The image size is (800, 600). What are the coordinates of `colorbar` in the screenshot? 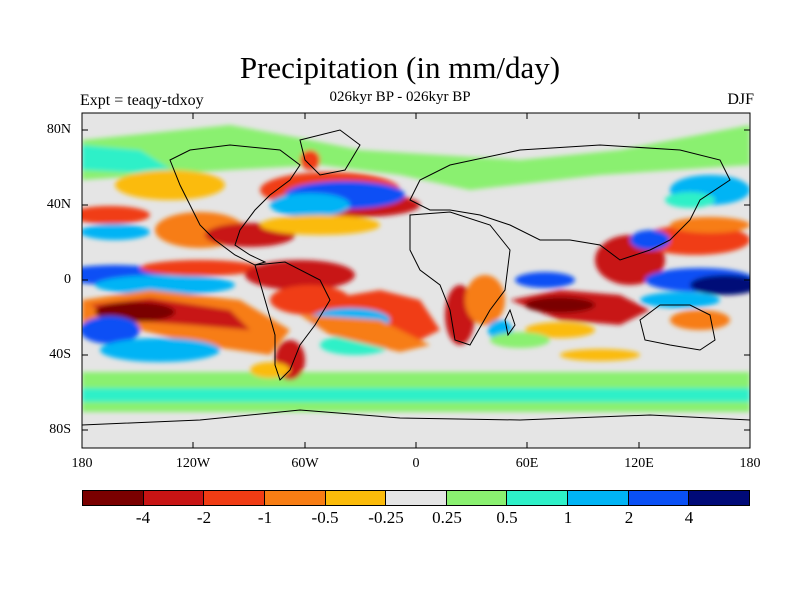 It's located at (416, 498).